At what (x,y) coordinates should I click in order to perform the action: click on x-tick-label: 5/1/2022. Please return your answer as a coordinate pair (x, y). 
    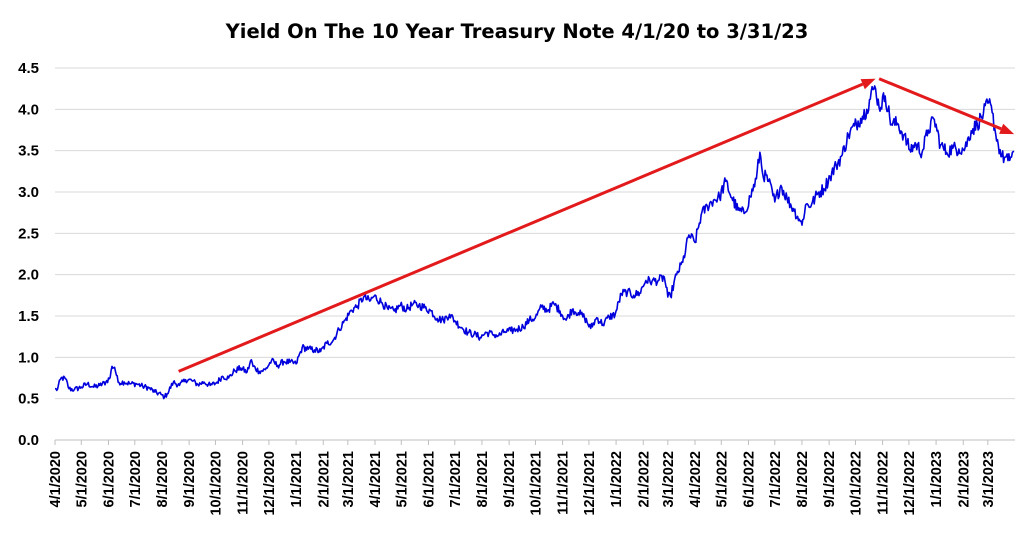
    Looking at the image, I should click on (722, 479).